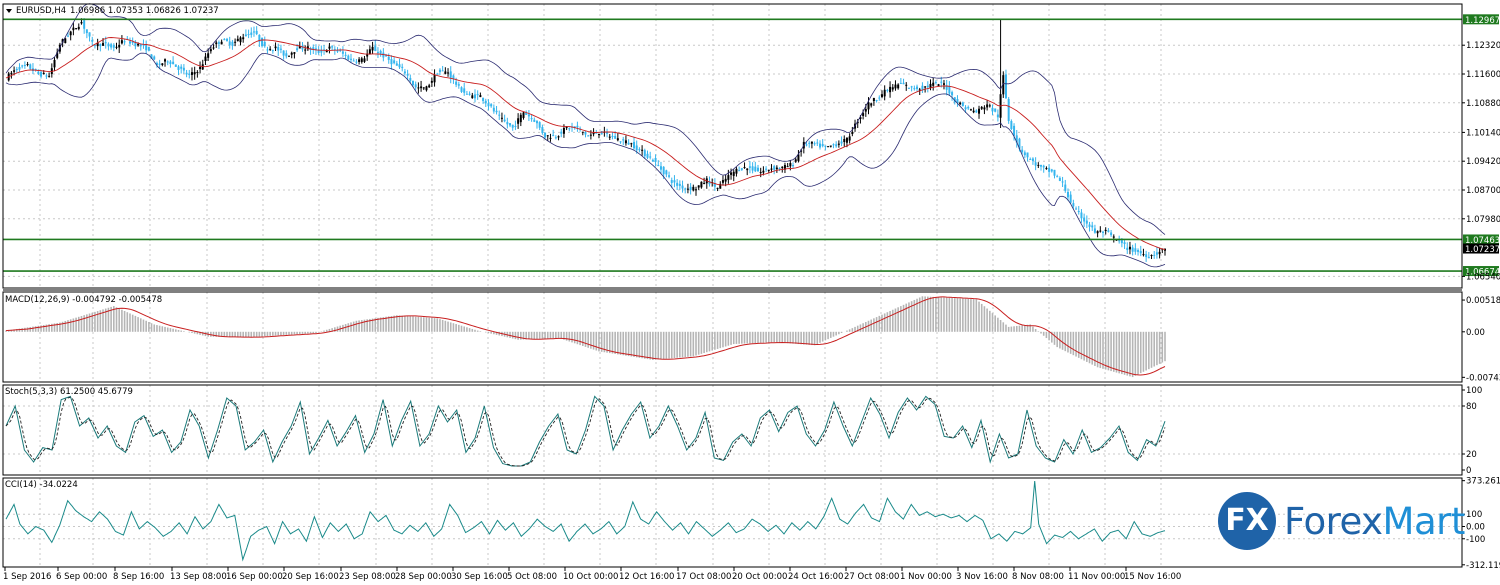 Image resolution: width=1500 pixels, height=585 pixels. I want to click on cci-tick-label: -312.1196, so click(1483, 566).